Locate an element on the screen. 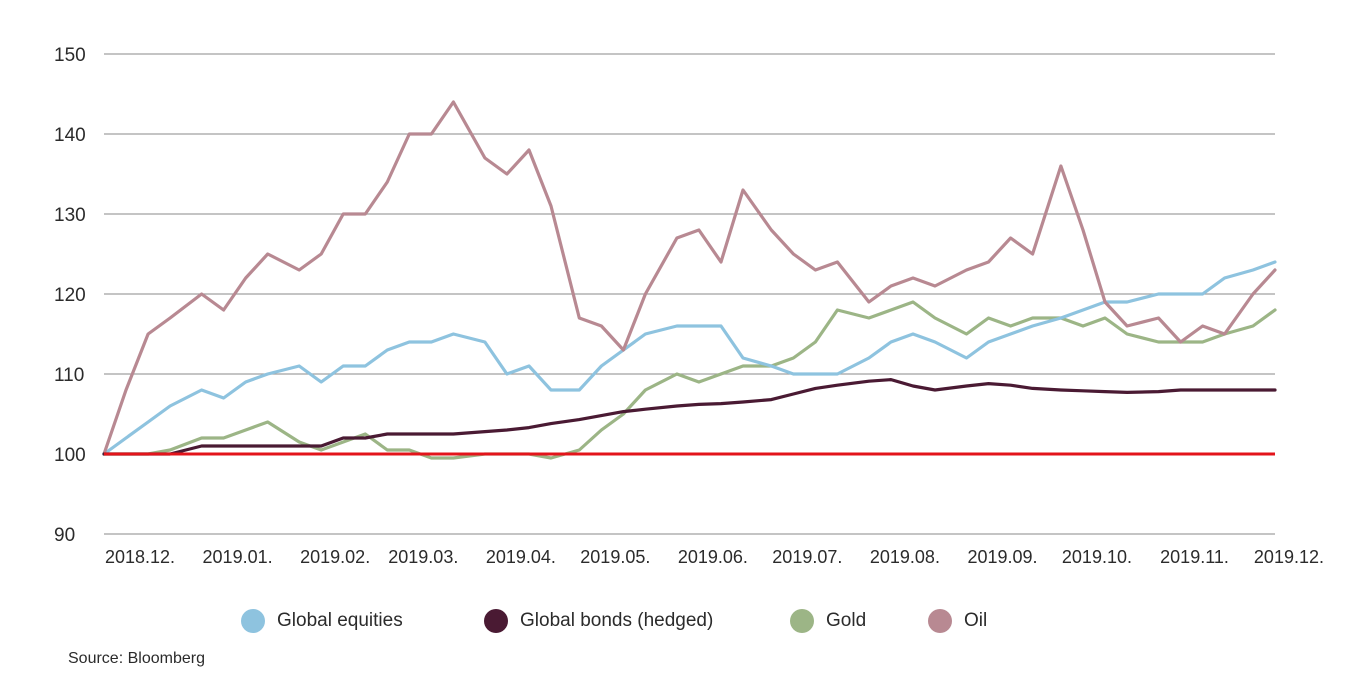 Image resolution: width=1351 pixels, height=691 pixels. y-tick-label: 130 is located at coordinates (70, 215).